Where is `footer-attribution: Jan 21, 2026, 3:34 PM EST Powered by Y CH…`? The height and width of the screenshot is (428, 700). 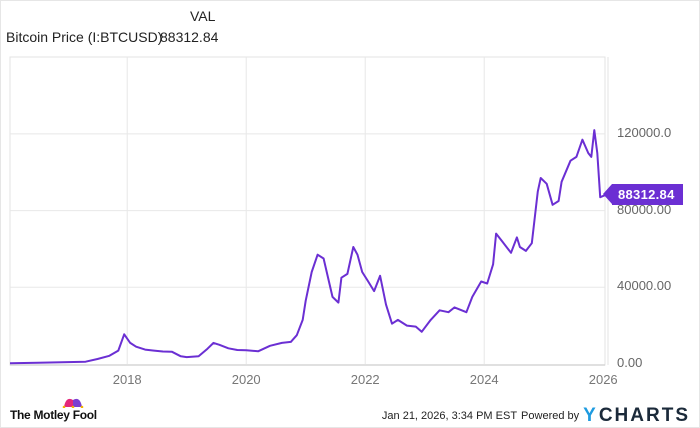
footer-attribution: Jan 21, 2026, 3:34 PM EST Powered by Y CH… is located at coordinates (536, 416).